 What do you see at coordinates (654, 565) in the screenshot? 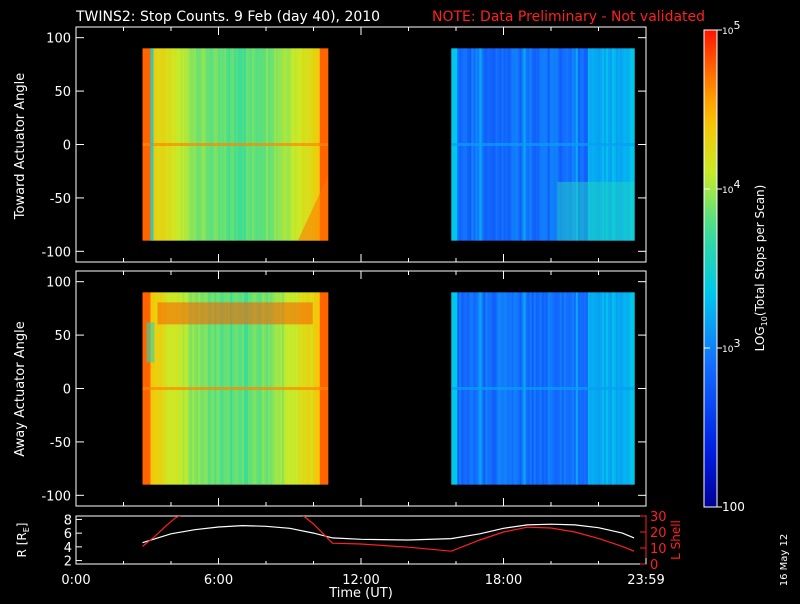
I see `orbit-y2-tick-label: 0` at bounding box center [654, 565].